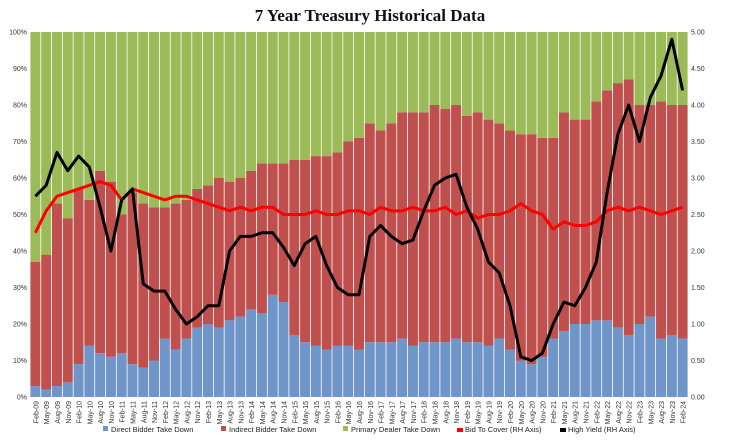 The image size is (740, 441). I want to click on x-tick-label: Aug-21, so click(576, 412).